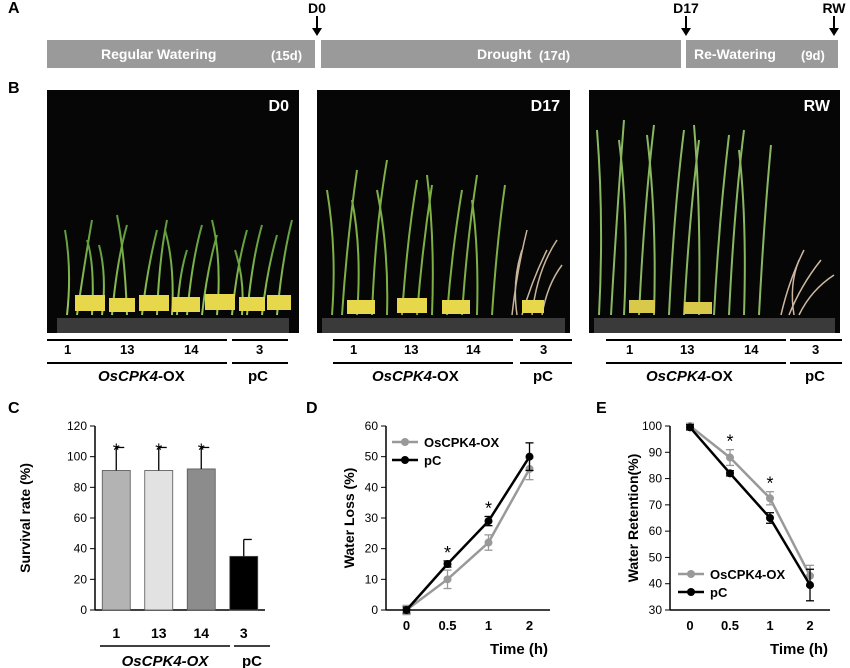 The height and width of the screenshot is (668, 850). I want to click on y-tick-label: 30, so click(656, 610).